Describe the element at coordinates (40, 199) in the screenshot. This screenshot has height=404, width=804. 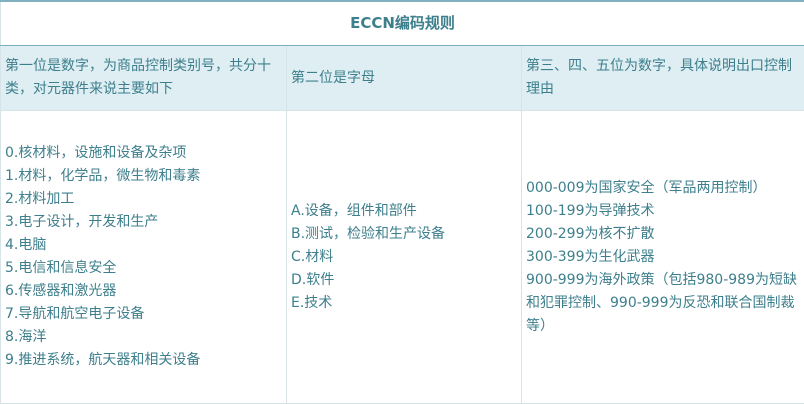
I see `list-item: 2.材料加工` at that location.